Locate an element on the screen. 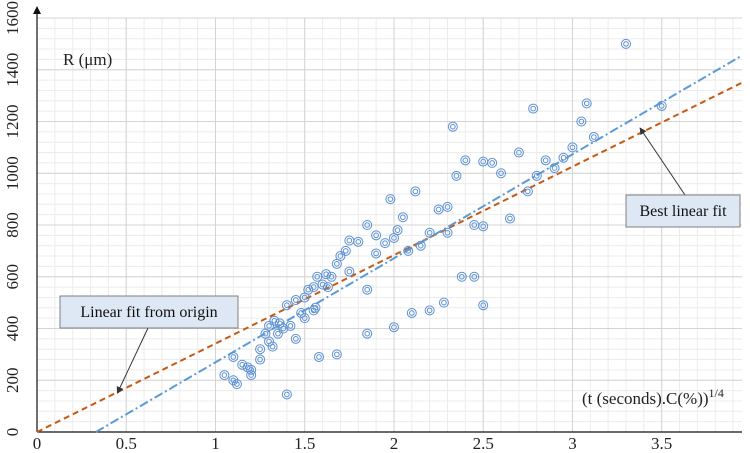  x-axis-label: (t (seconds).C(%))1/4 is located at coordinates (653, 397).